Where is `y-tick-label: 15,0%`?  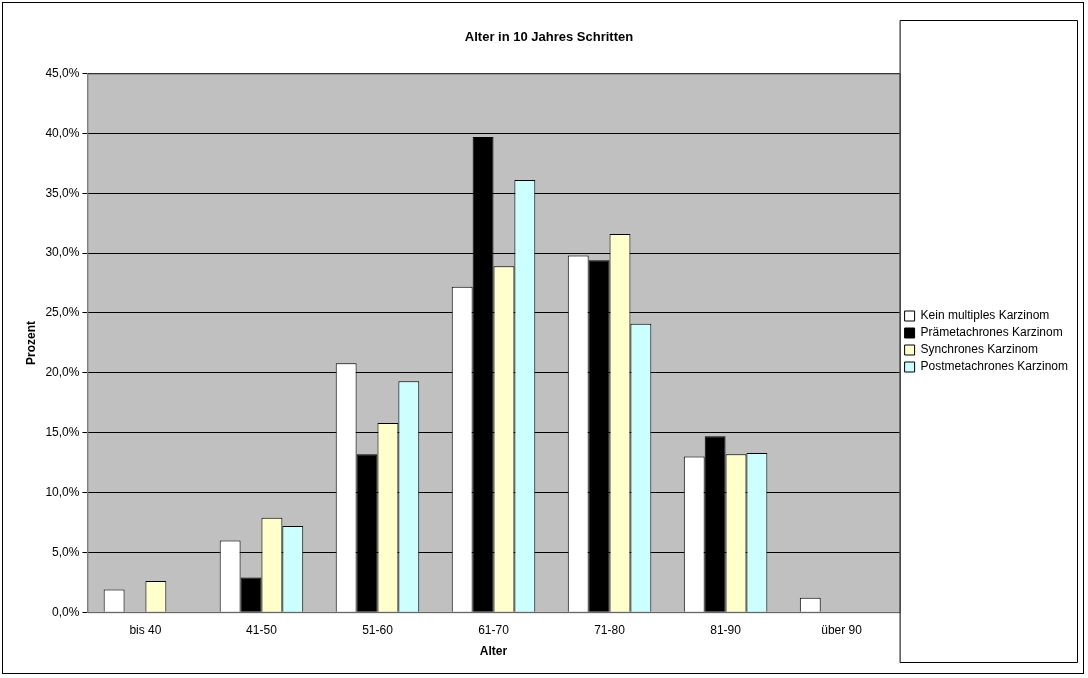
y-tick-label: 15,0% is located at coordinates (62, 431).